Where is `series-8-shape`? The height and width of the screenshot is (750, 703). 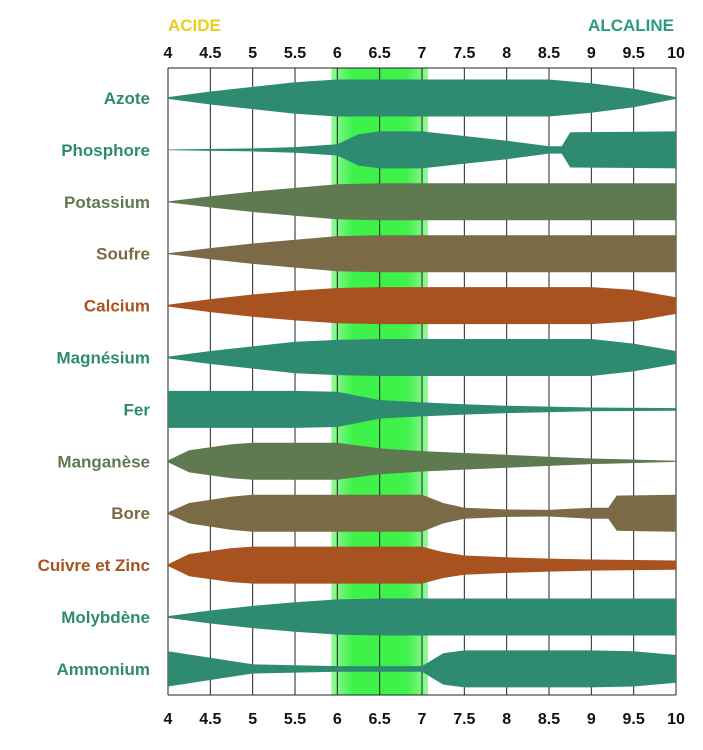
series-8-shape is located at coordinates (422, 461).